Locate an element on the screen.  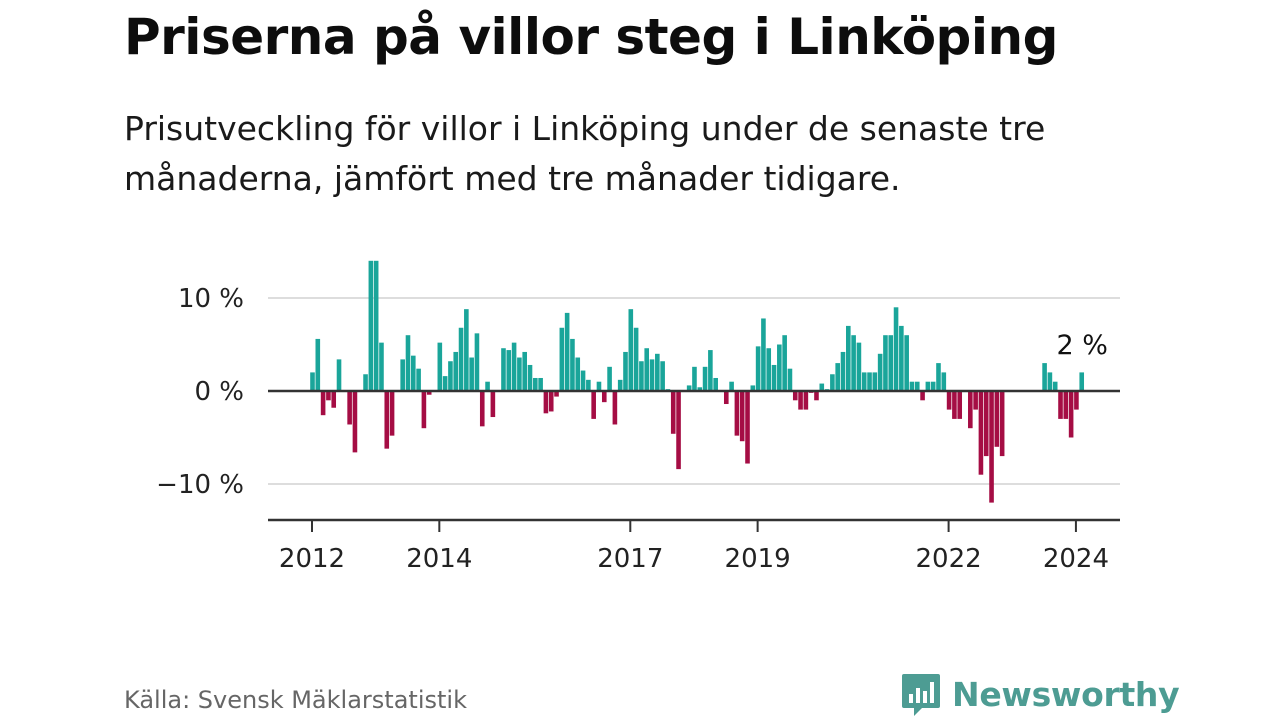
x-tick-label: 2024 is located at coordinates (1076, 559).